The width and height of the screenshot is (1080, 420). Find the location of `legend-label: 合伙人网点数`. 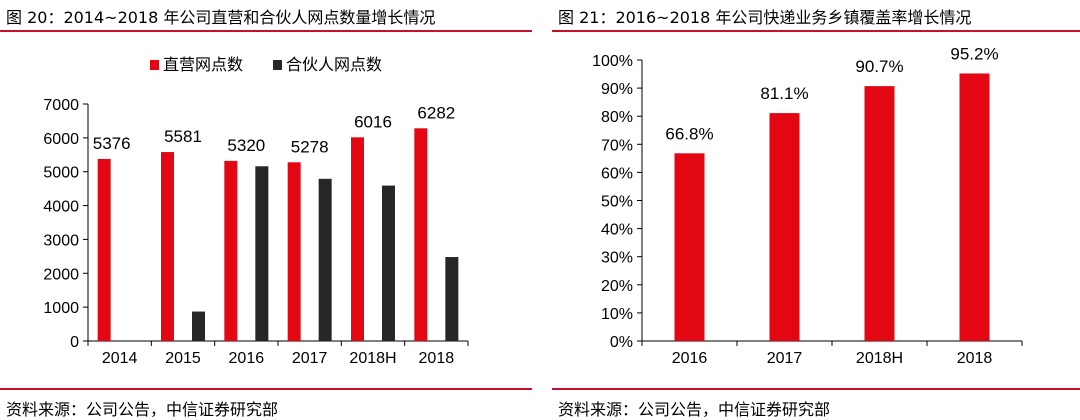

legend-label: 合伙人网点数 is located at coordinates (334, 65).